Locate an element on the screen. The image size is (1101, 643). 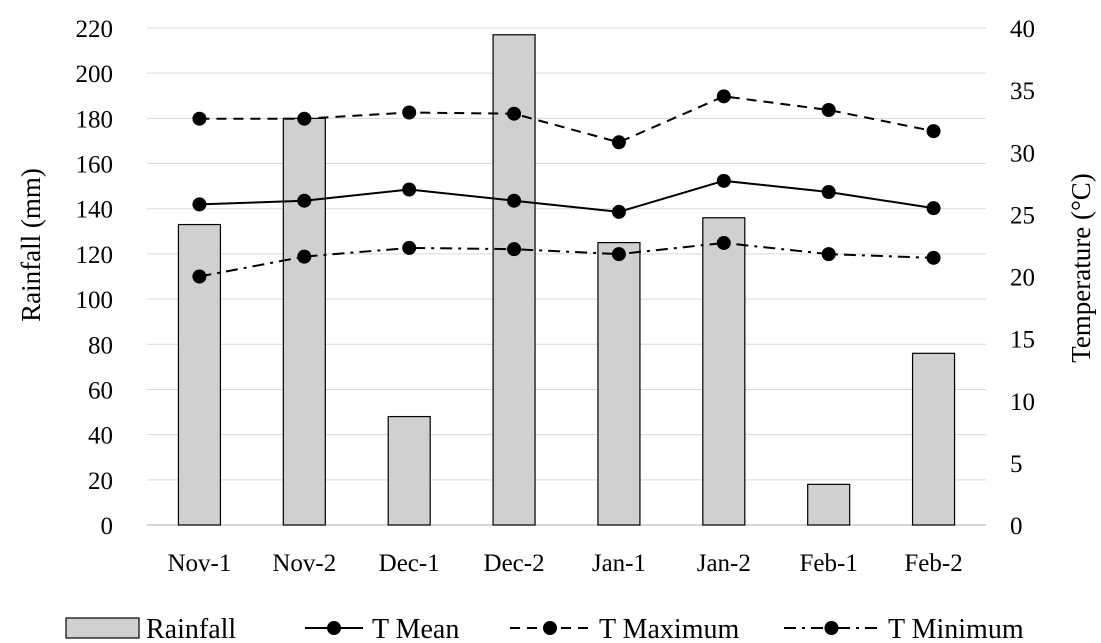
legend-rainfall-swatch is located at coordinates (102, 628).